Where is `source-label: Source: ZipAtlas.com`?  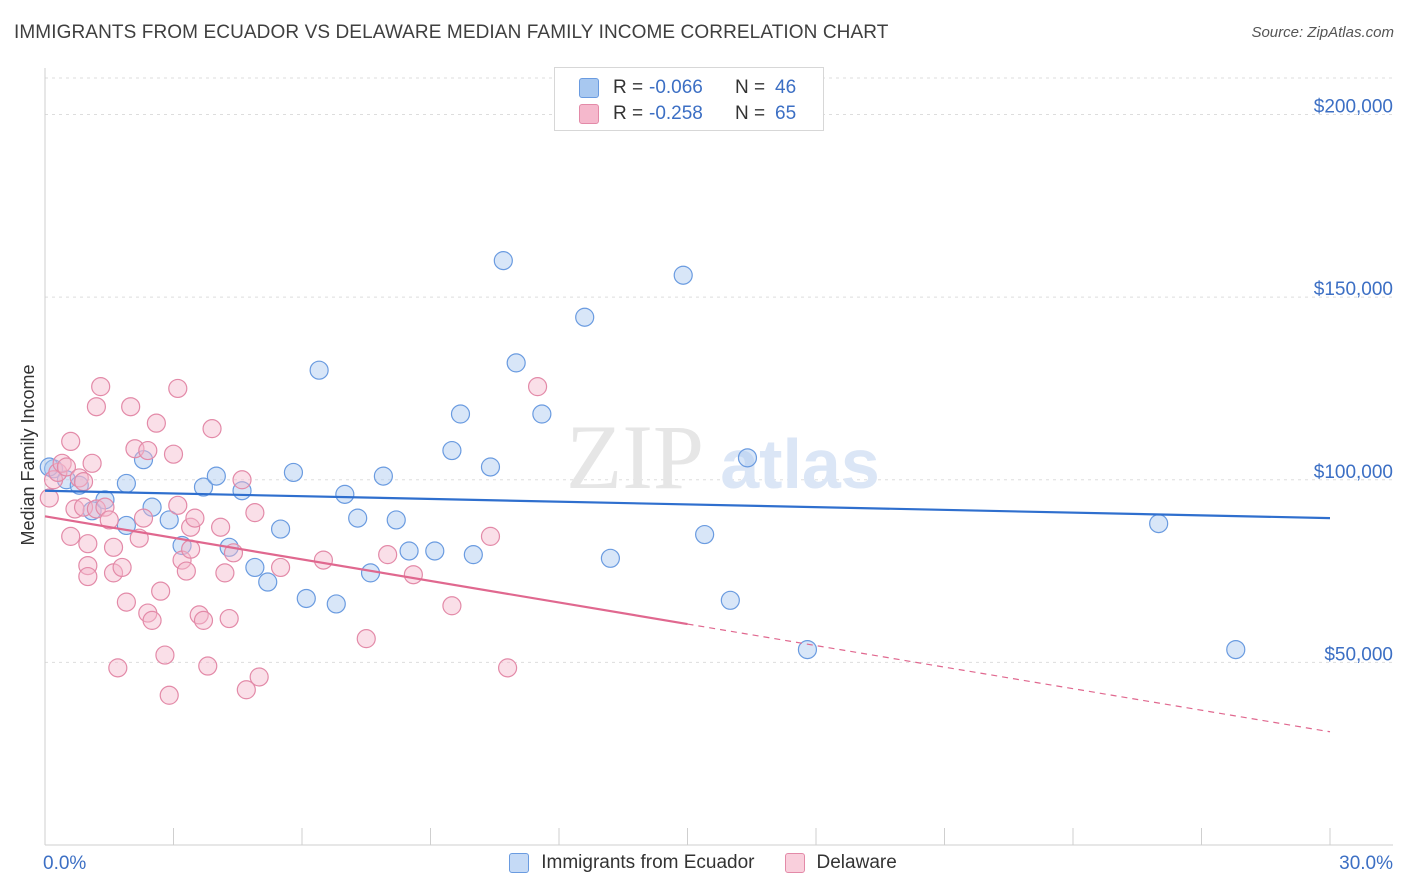 source-label: Source: ZipAtlas.com is located at coordinates (1322, 32).